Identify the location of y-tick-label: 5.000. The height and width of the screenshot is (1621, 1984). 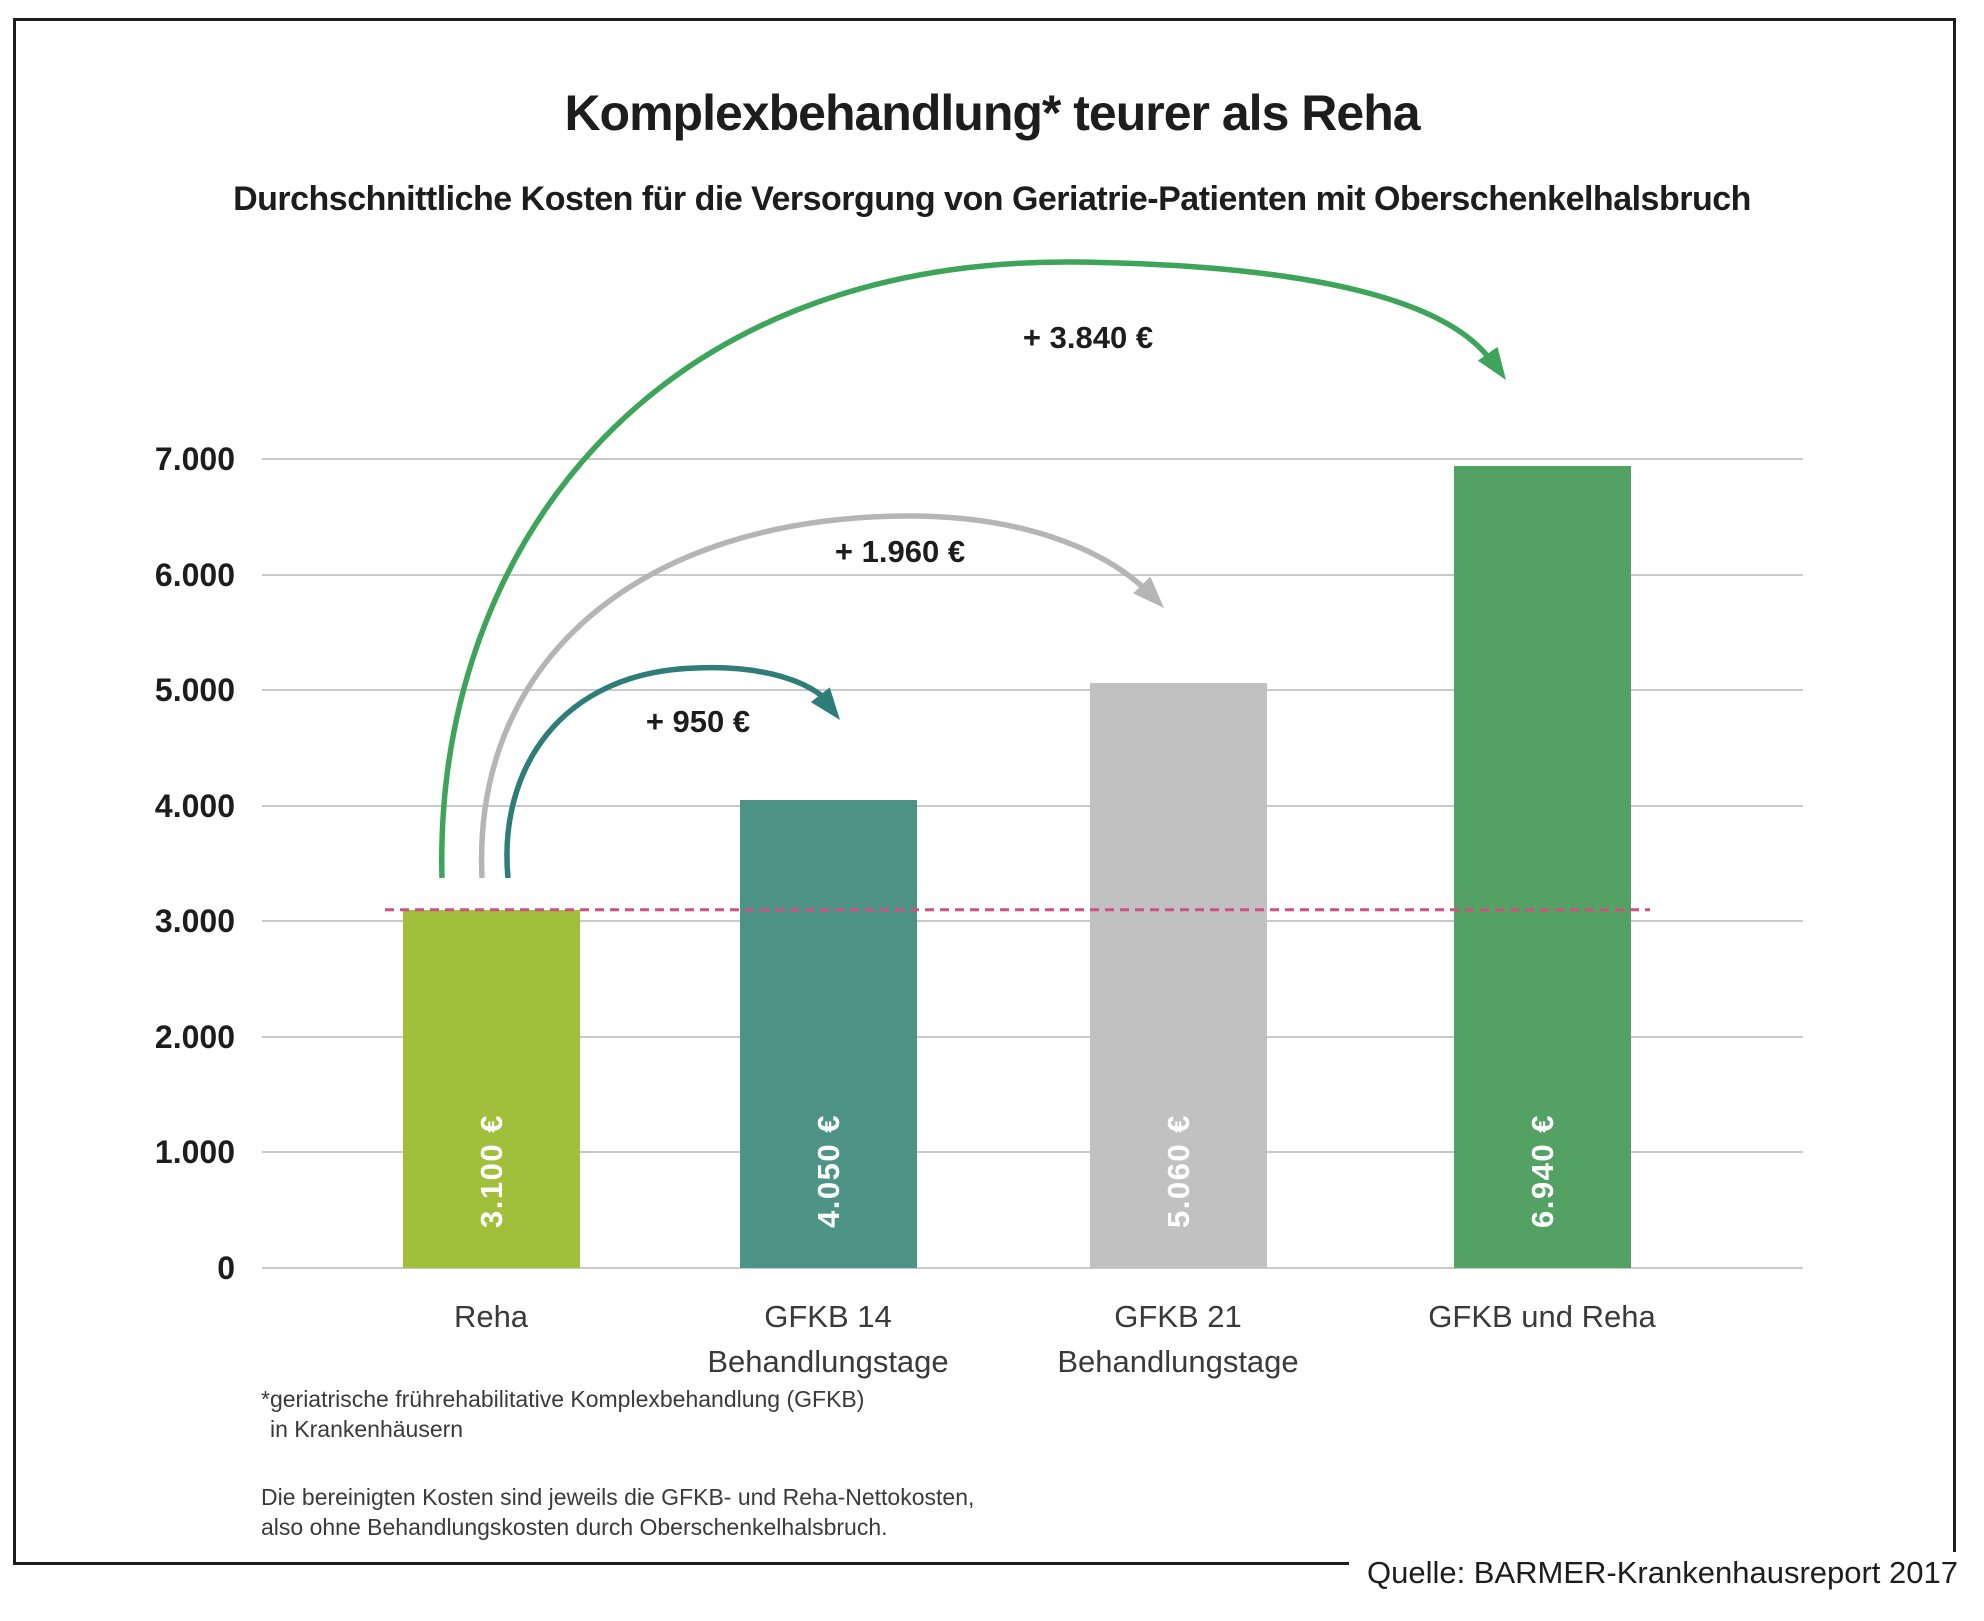
(194, 690).